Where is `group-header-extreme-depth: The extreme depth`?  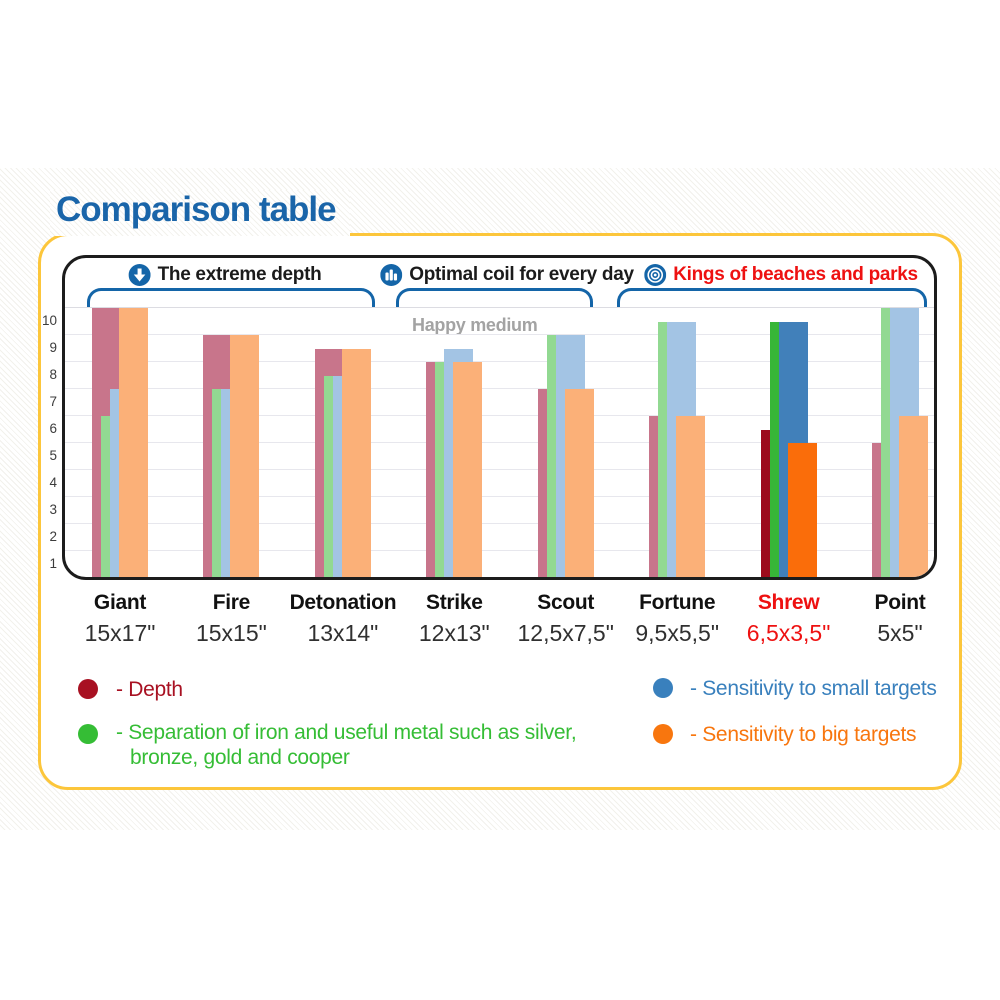 group-header-extreme-depth: The extreme depth is located at coordinates (225, 275).